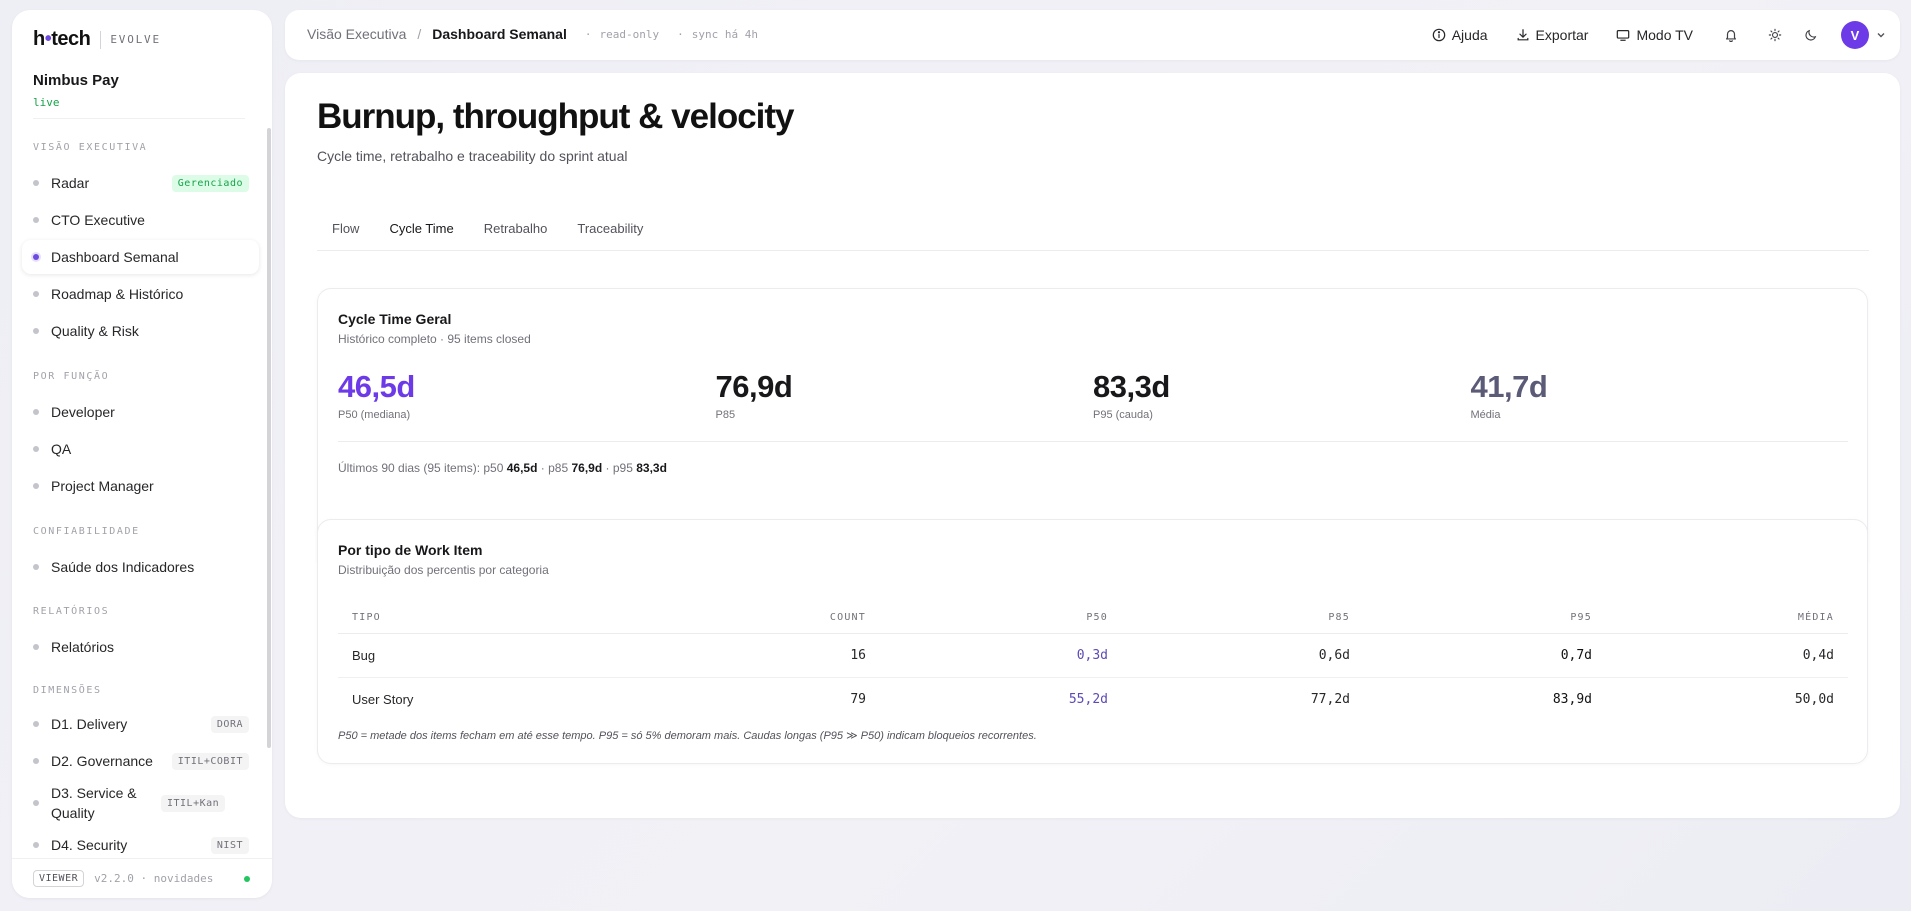 The height and width of the screenshot is (911, 1911). What do you see at coordinates (587, 468) in the screenshot?
I see `summary-p85: 76,9d` at bounding box center [587, 468].